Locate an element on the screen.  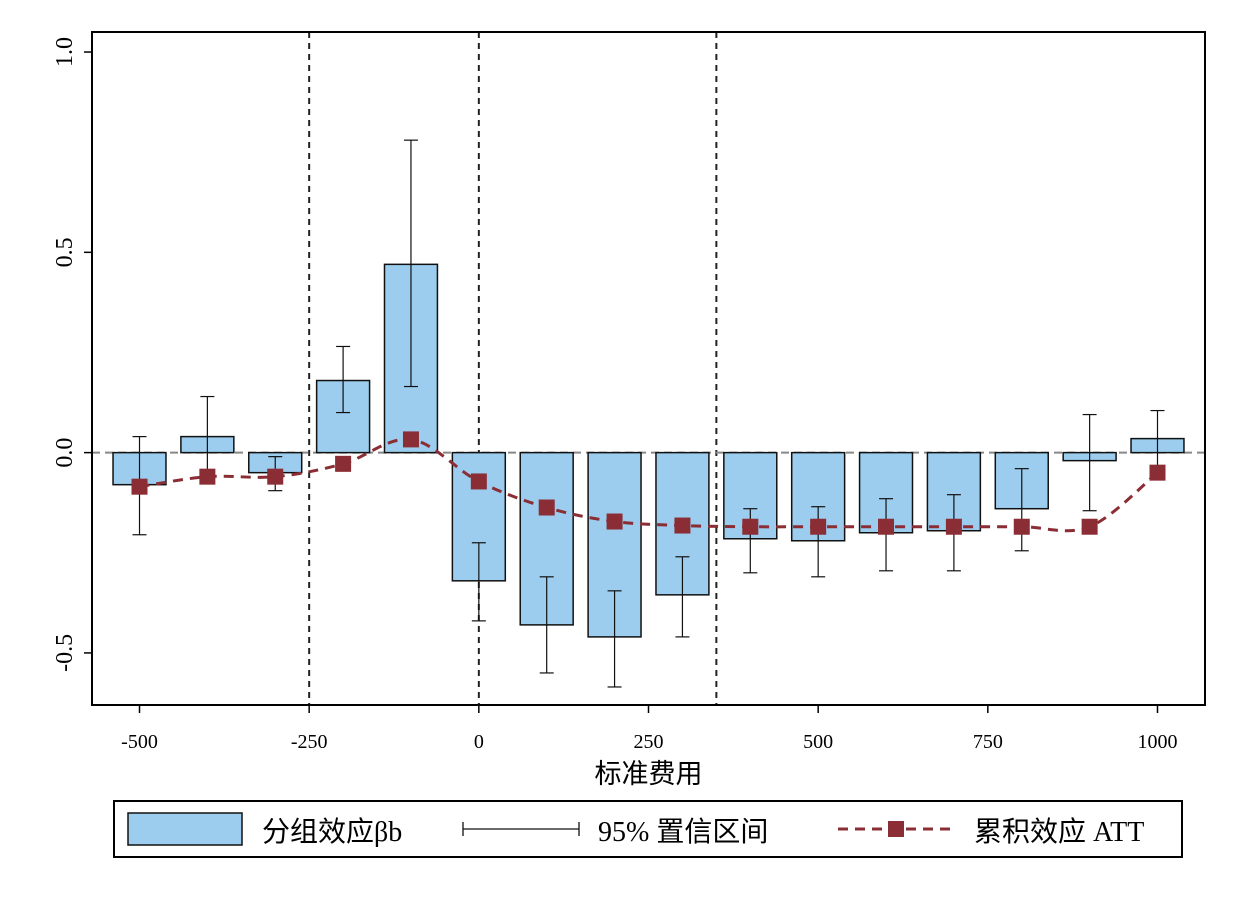
legend-label-bars: 分组效应βb is located at coordinates (332, 832).